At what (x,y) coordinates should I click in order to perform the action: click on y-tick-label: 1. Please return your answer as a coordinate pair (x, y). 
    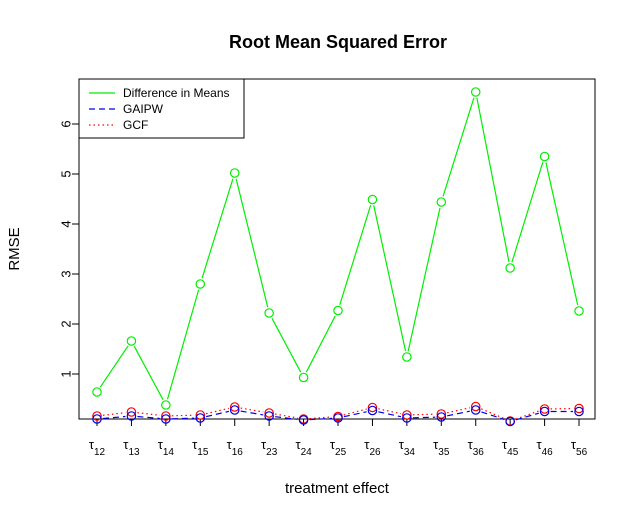
    Looking at the image, I should click on (66, 373).